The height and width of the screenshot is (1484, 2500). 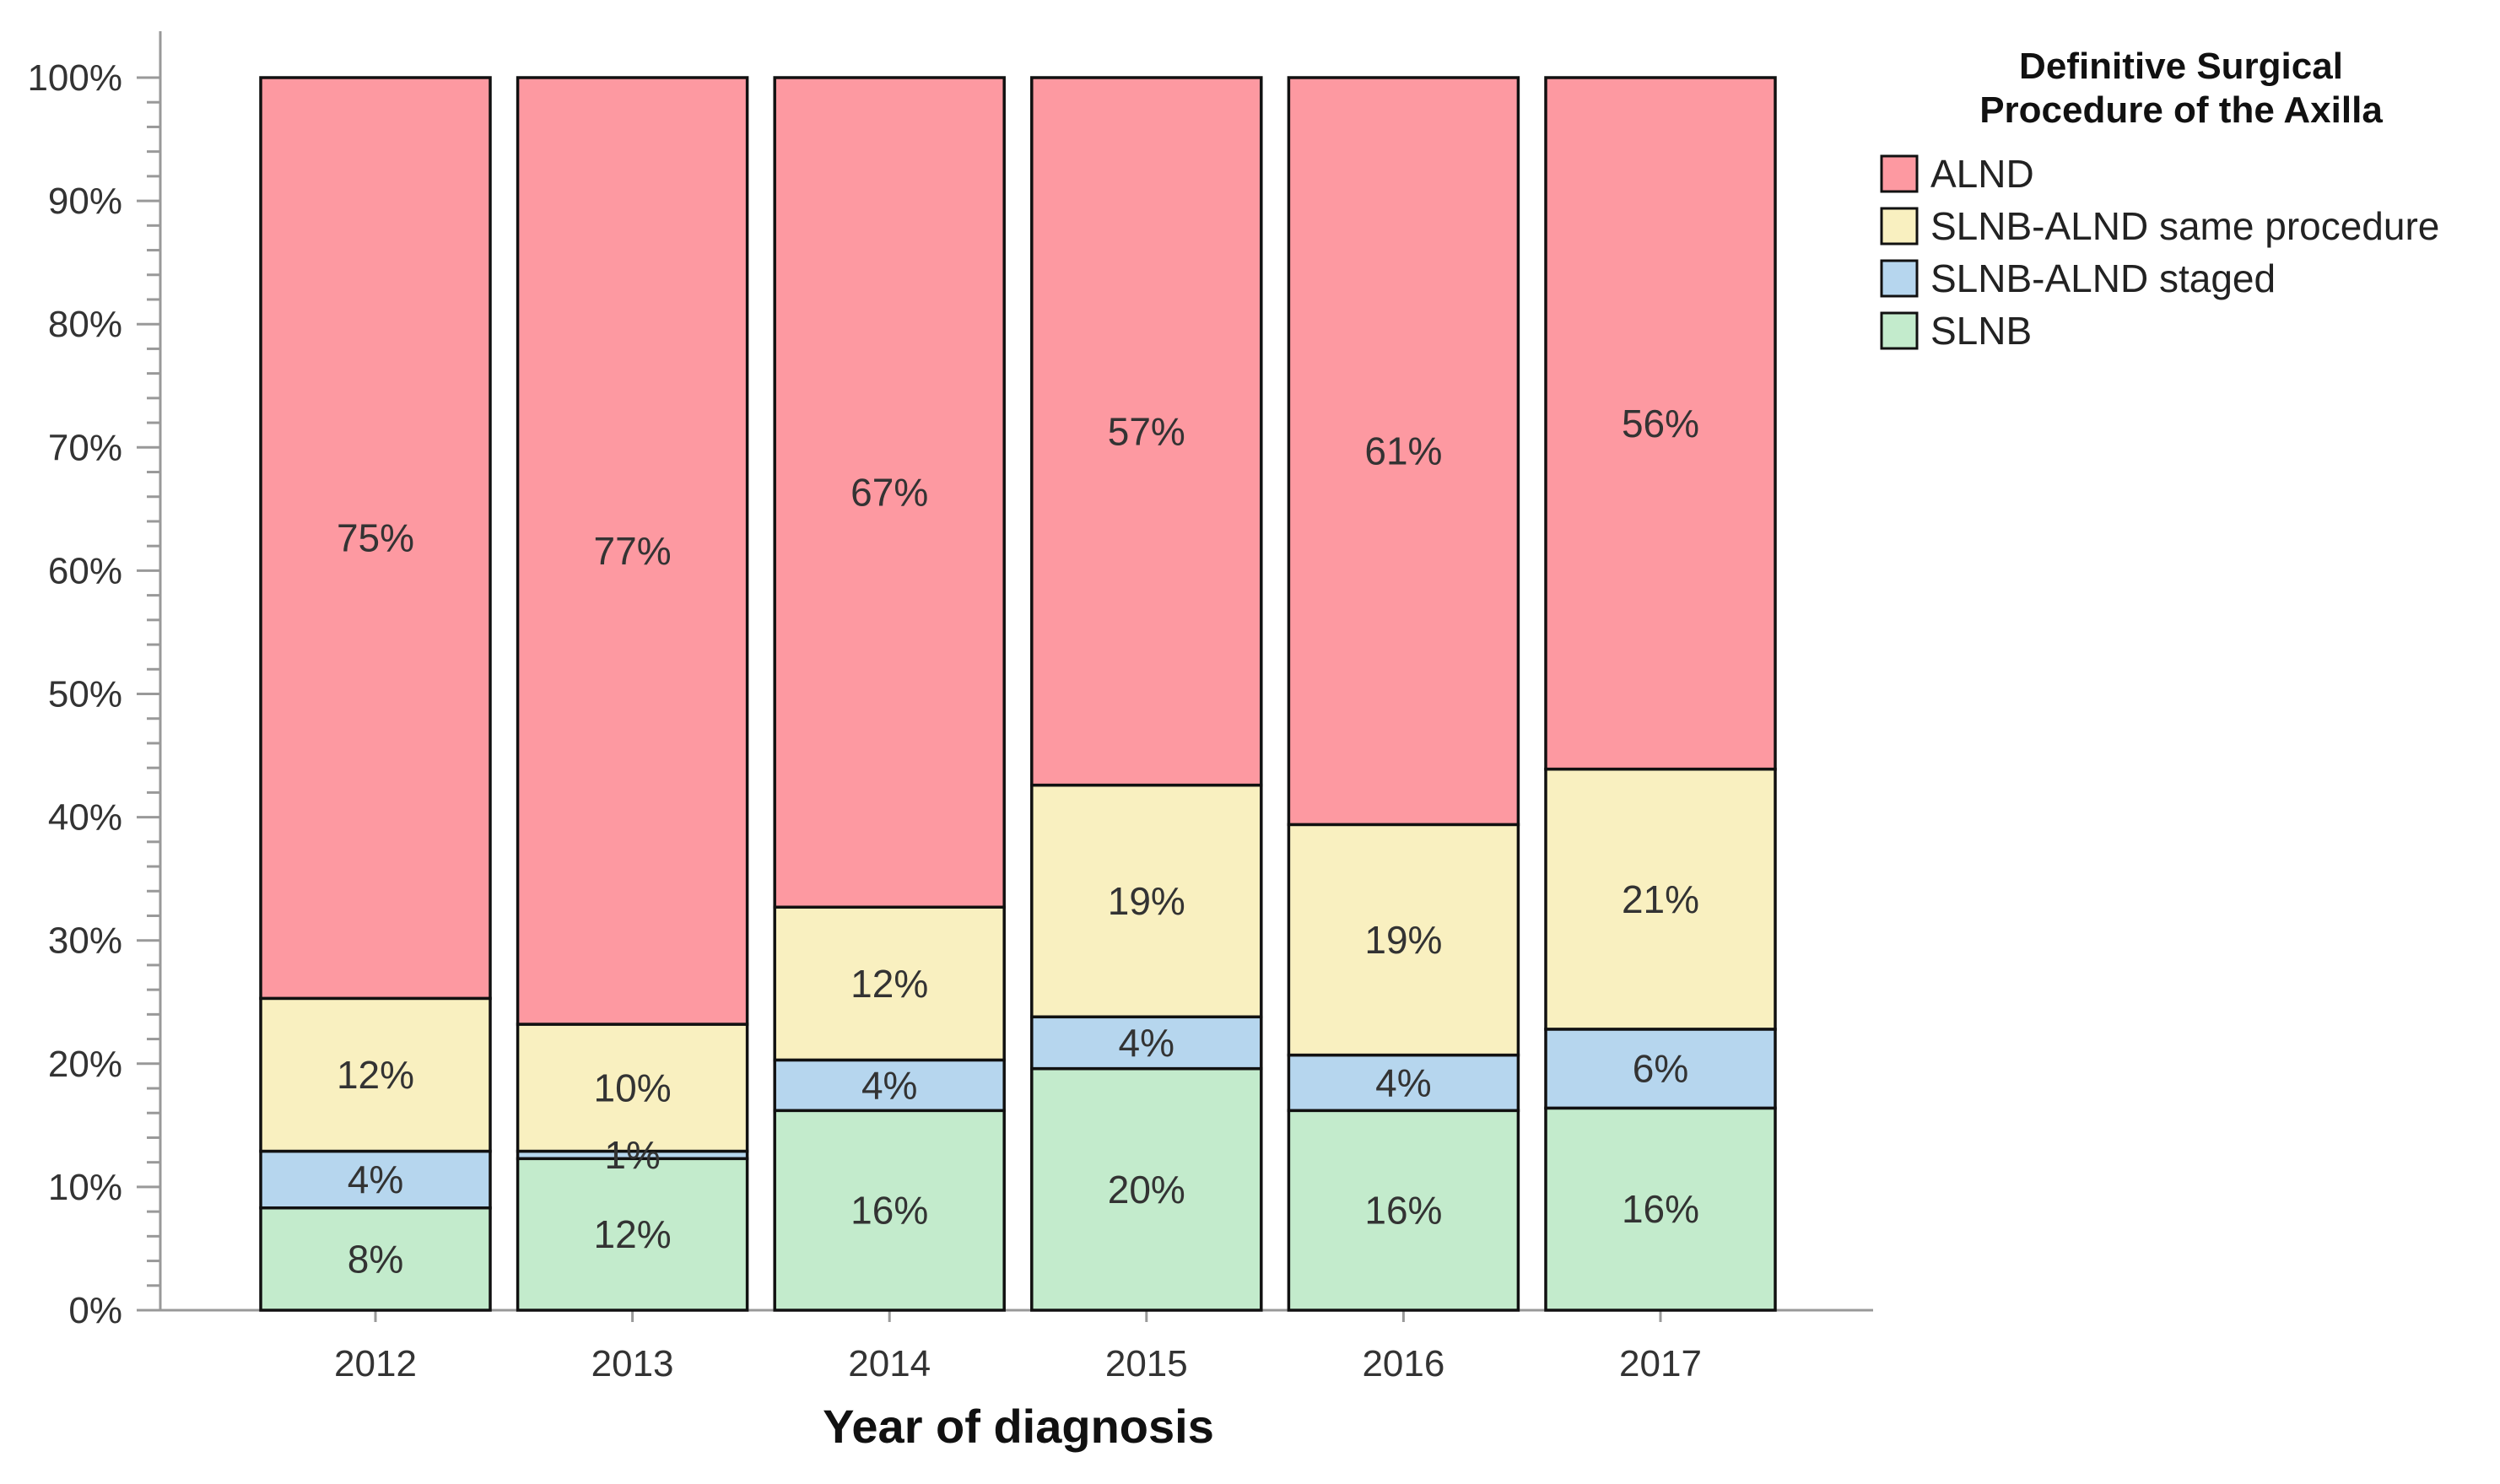 I want to click on legend-label-slnb-alnd-same-procedure: SLNB-ALND same procedure, so click(x=2184, y=226).